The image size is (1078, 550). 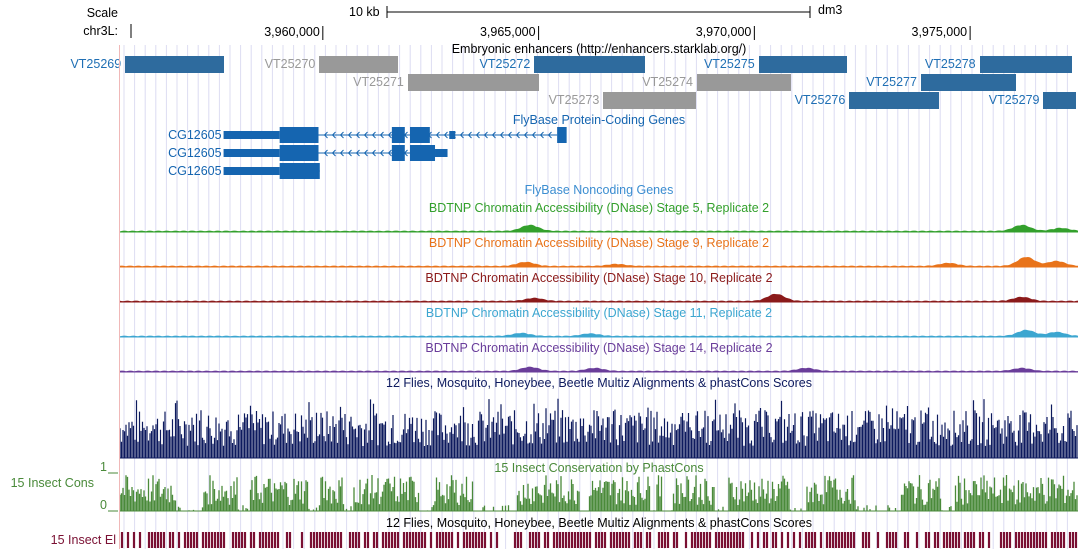 What do you see at coordinates (508, 32) in the screenshot?
I see `ruler-position-label: 3,965,000` at bounding box center [508, 32].